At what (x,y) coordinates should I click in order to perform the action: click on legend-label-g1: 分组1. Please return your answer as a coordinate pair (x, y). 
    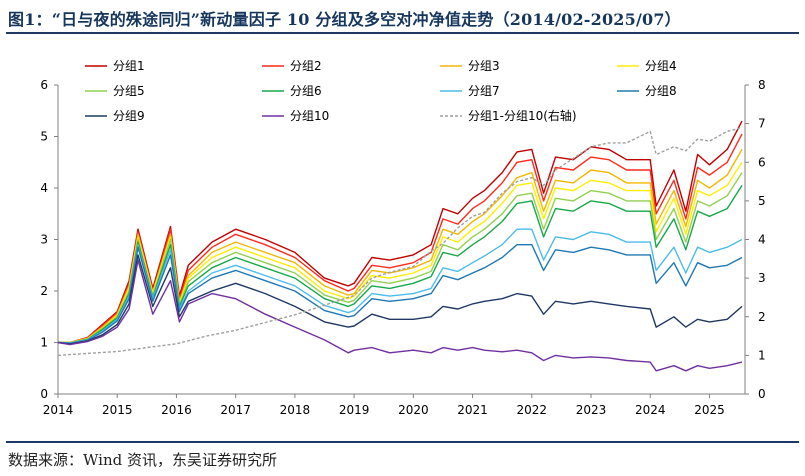
    Looking at the image, I should click on (129, 66).